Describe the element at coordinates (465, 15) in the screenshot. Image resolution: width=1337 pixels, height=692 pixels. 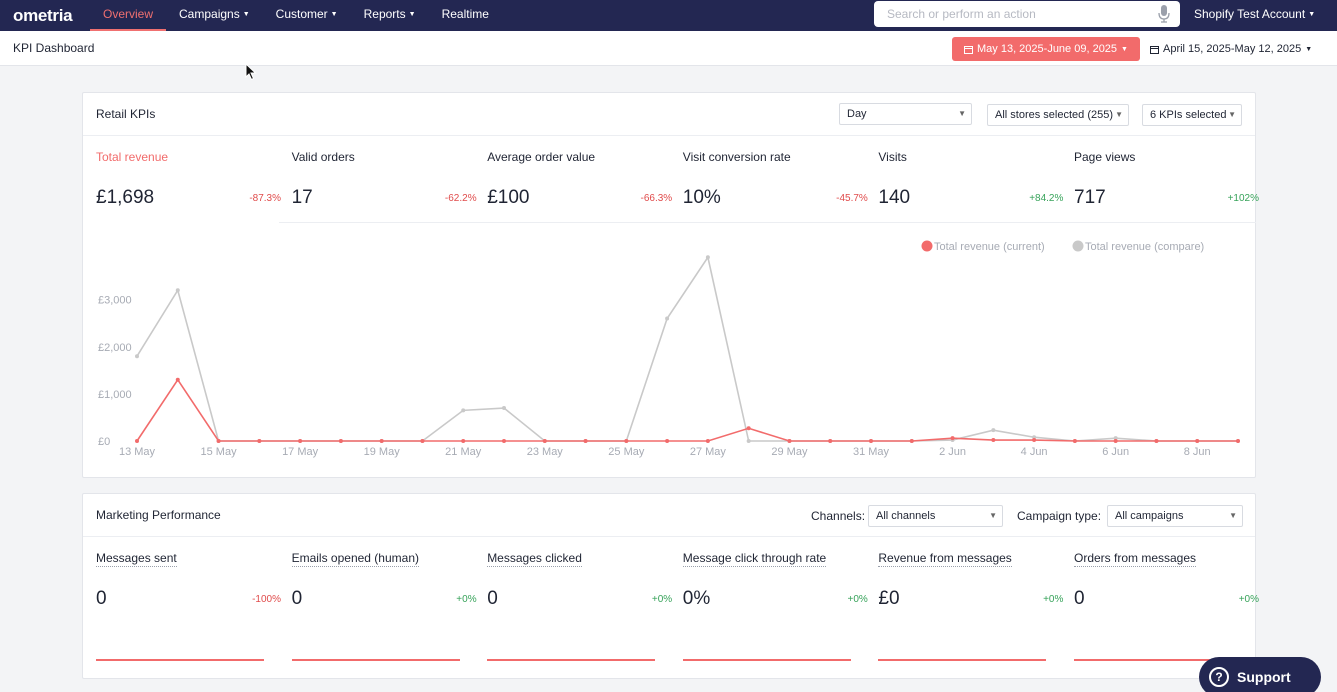
I see `nav-item-realtime: Realtime` at that location.